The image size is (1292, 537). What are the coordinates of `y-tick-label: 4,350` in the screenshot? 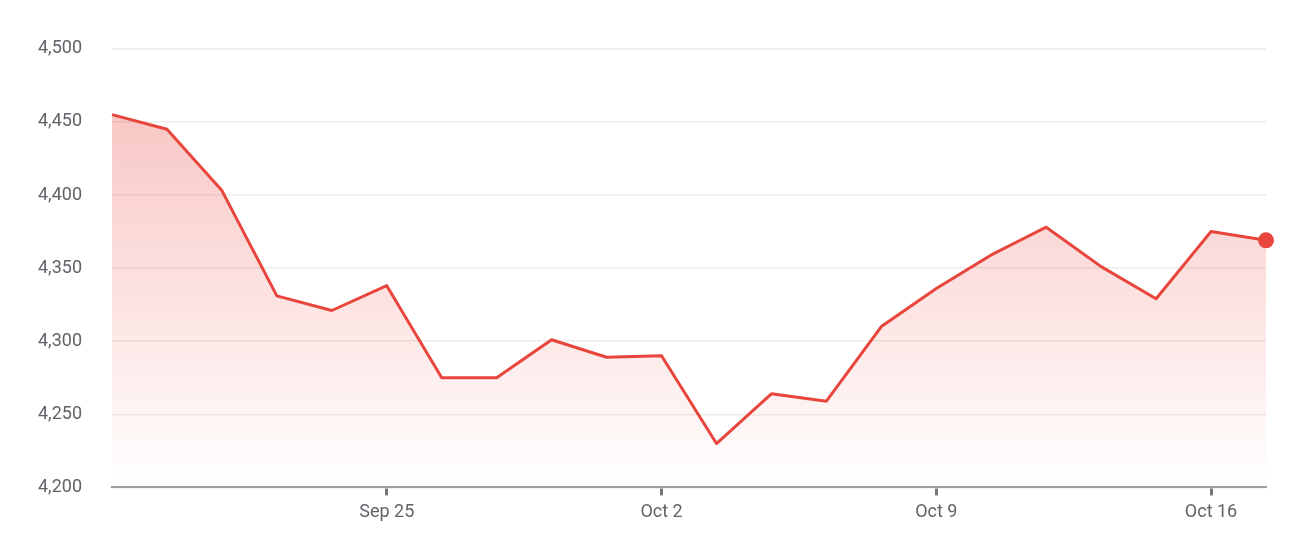 It's located at (60, 266).